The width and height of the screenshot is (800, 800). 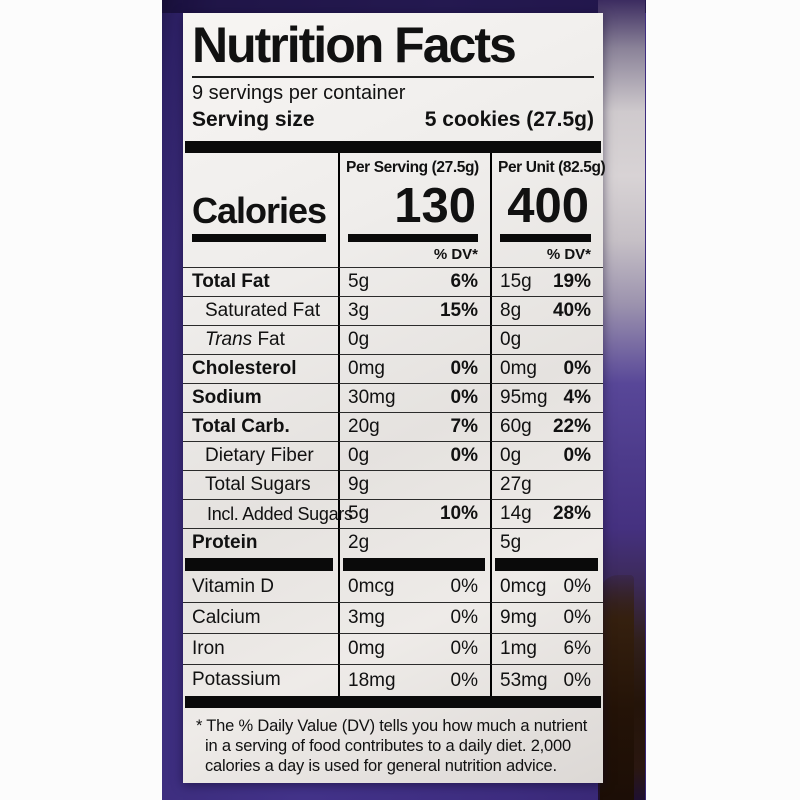 I want to click on table-row-saturated-fat: Saturated Fat 3g 15% 8g 40%, so click(x=393, y=310).